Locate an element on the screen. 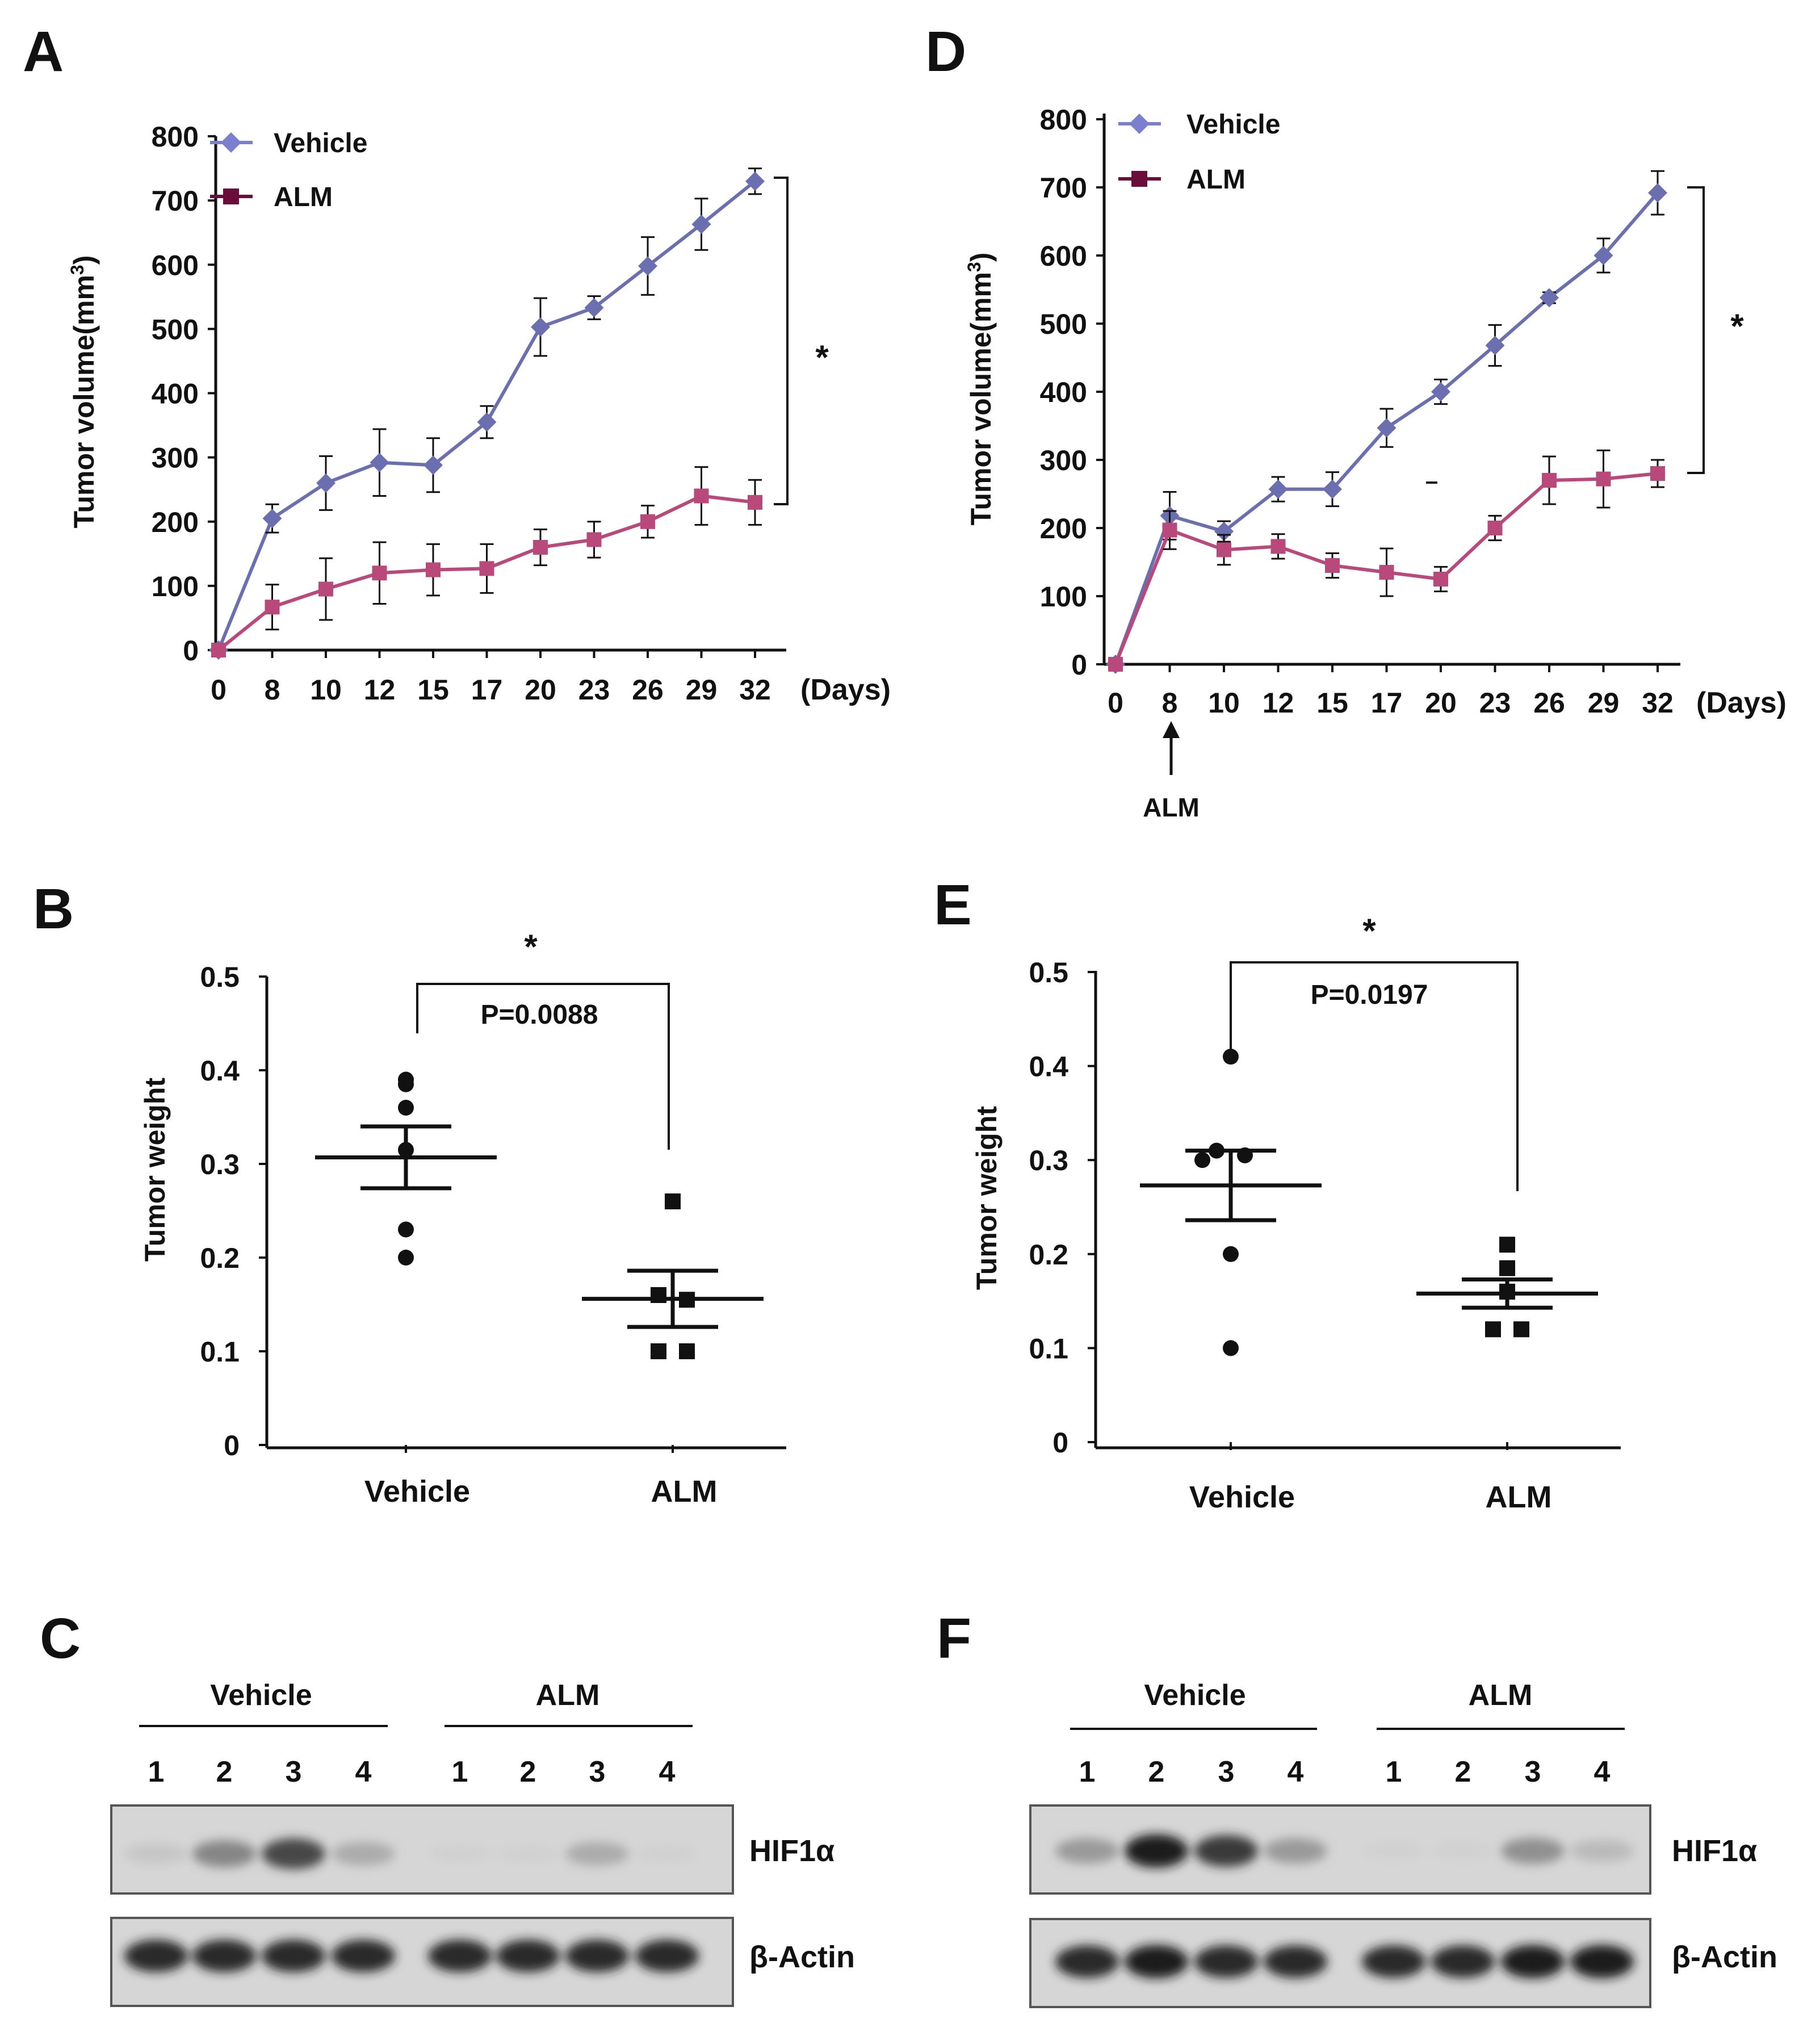 The image size is (1820, 2036). panel-a-letter: A is located at coordinates (43, 52).